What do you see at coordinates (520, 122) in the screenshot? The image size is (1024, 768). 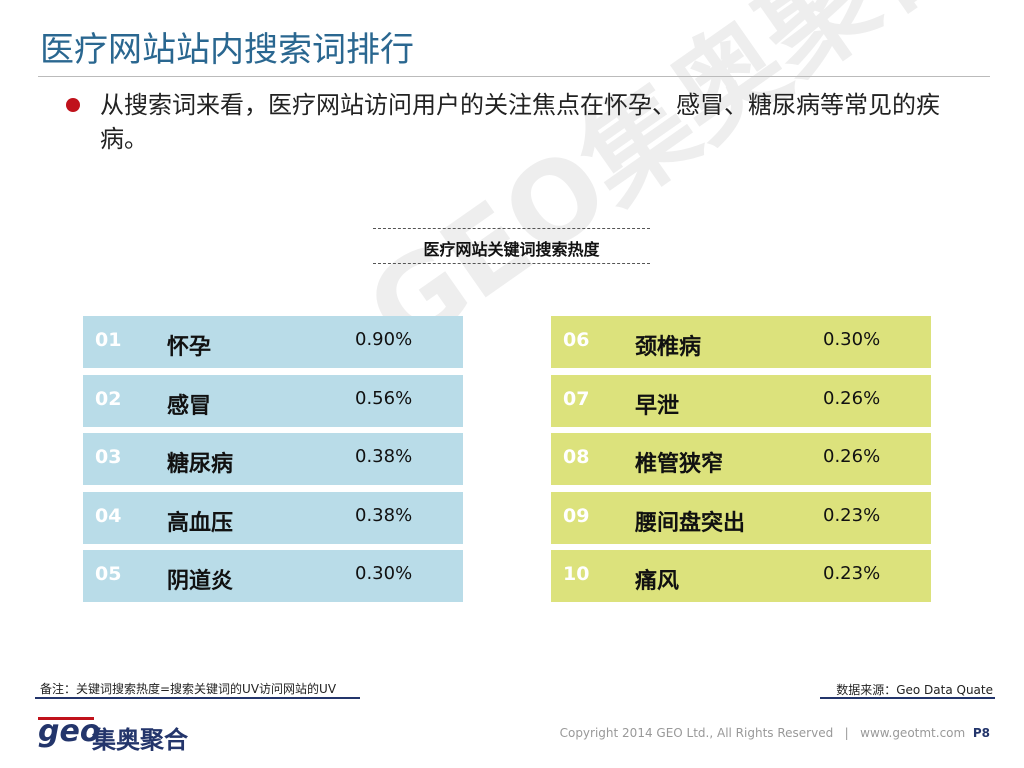 I see `bullet-text: 从搜索词来看，医疗网站访问用户的关注焦点在怀孕、感冒、糖尿病等常见的疾病。` at bounding box center [520, 122].